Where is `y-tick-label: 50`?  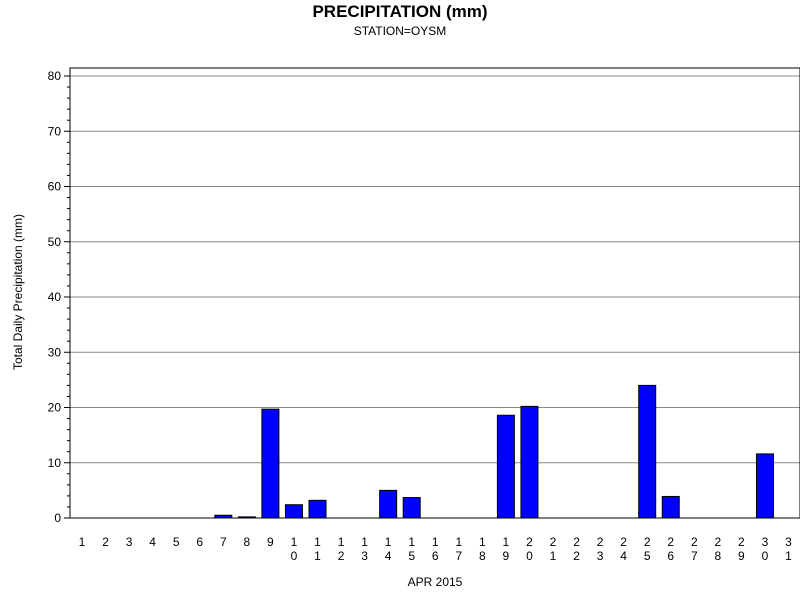 y-tick-label: 50 is located at coordinates (55, 242).